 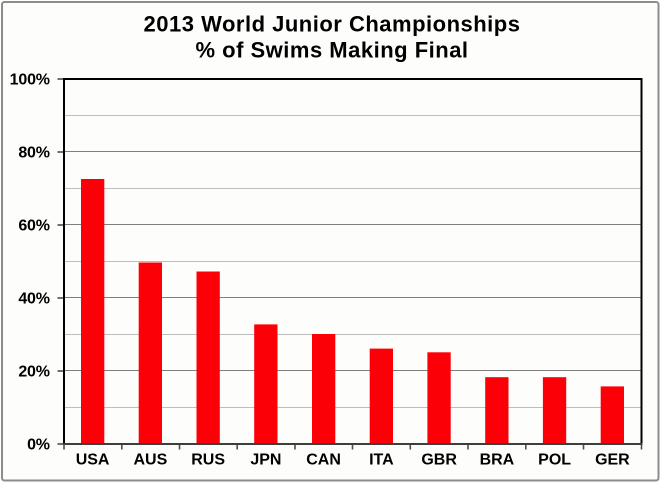 What do you see at coordinates (497, 460) in the screenshot?
I see `svg-text: BRA` at bounding box center [497, 460].